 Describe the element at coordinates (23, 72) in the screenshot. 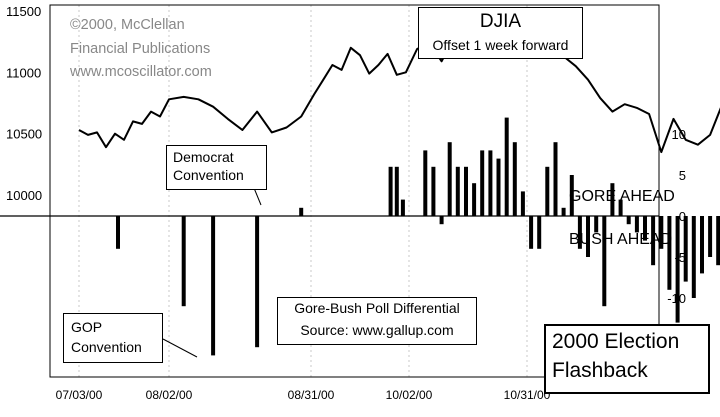

I see `left-axis-tick-label: 11000` at that location.